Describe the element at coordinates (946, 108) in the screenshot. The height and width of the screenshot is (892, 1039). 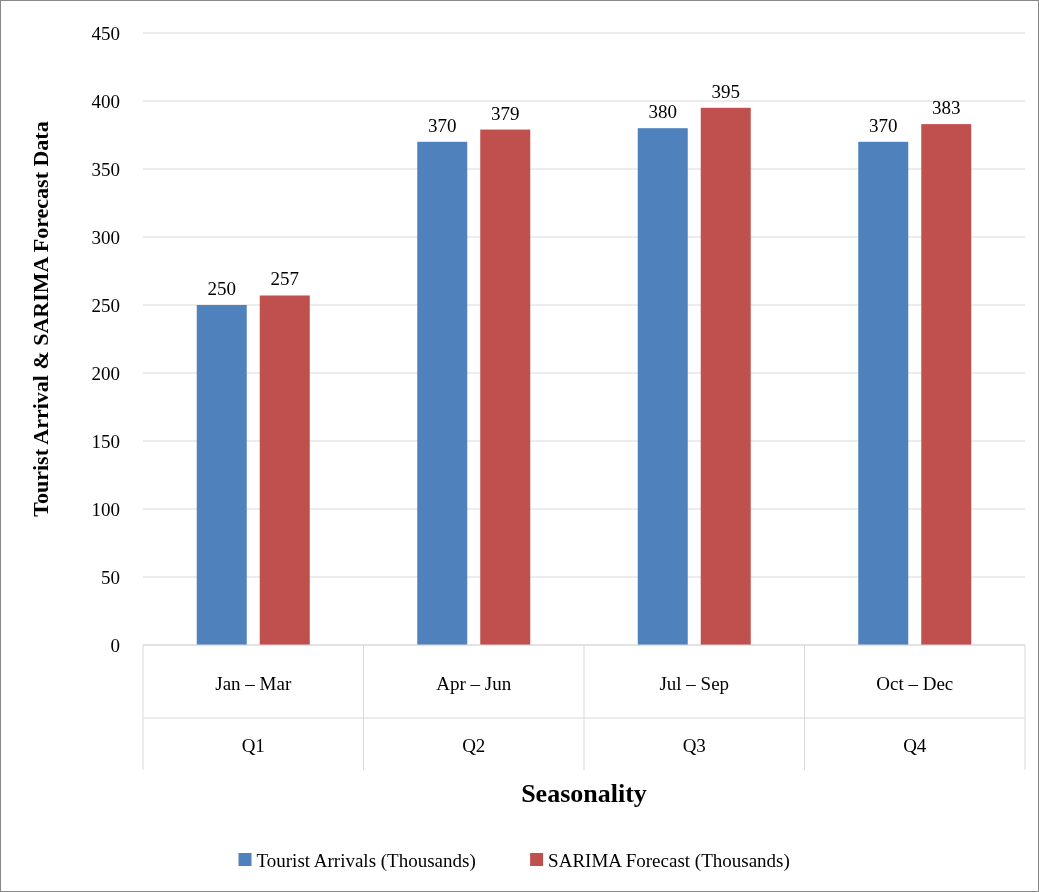
I see `data-label: 383` at that location.